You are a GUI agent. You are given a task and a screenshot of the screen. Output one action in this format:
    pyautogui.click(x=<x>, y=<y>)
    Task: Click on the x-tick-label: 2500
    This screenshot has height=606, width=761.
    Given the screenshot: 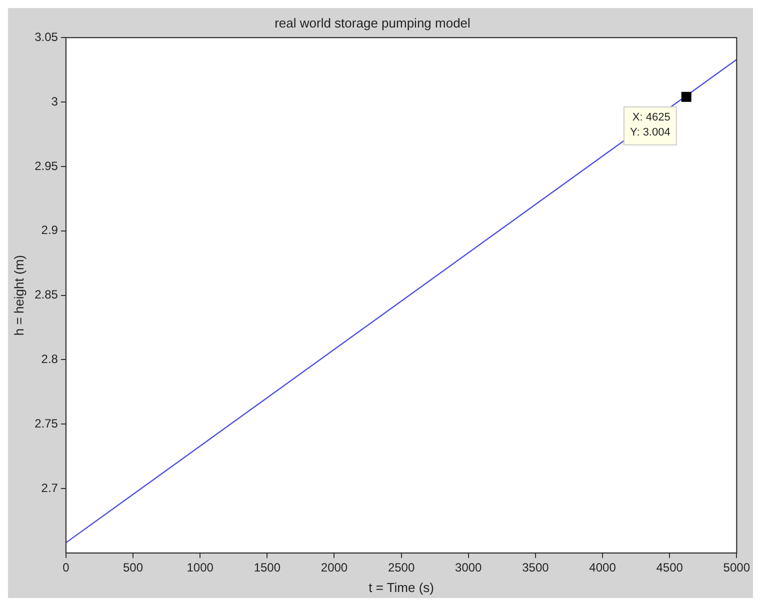 What is the action you would take?
    pyautogui.click(x=401, y=567)
    